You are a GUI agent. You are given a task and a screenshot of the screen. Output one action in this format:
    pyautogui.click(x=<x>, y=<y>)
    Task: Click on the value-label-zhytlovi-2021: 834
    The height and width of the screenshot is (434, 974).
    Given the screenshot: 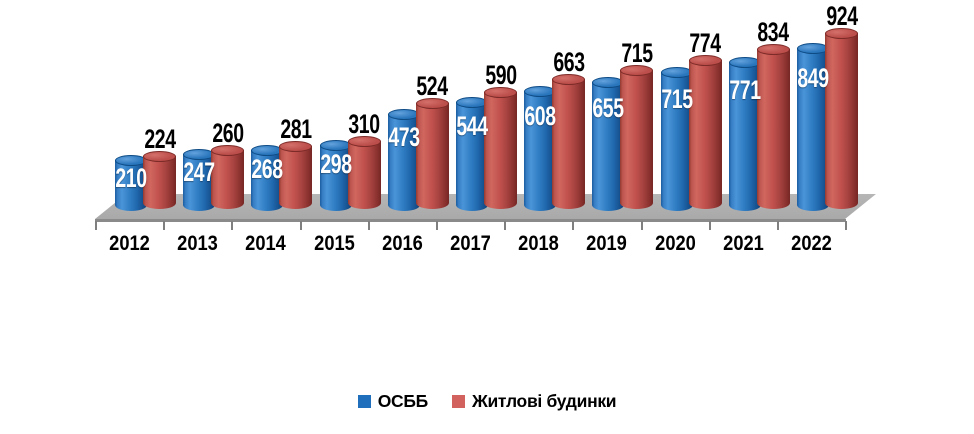 What is the action you would take?
    pyautogui.click(x=773, y=32)
    